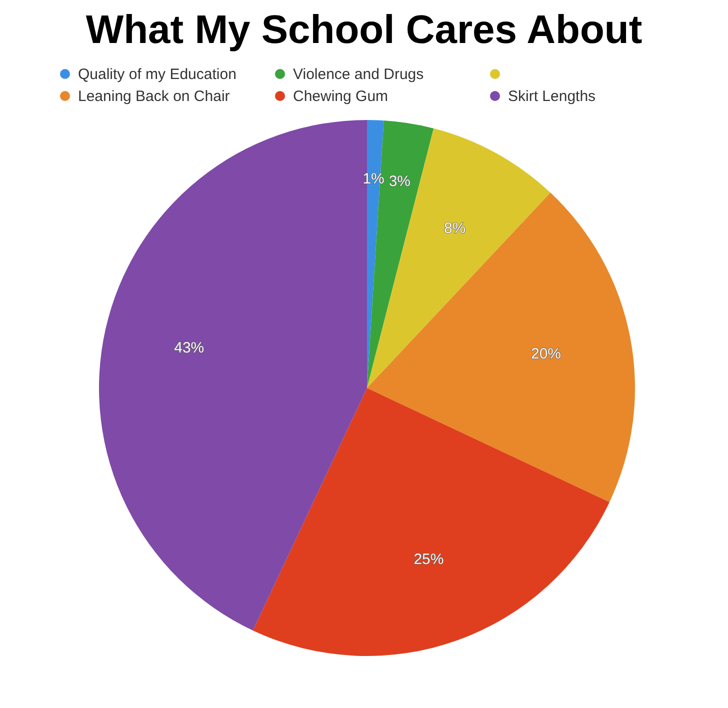  Describe the element at coordinates (399, 181) in the screenshot. I see `data-label: 3%` at that location.